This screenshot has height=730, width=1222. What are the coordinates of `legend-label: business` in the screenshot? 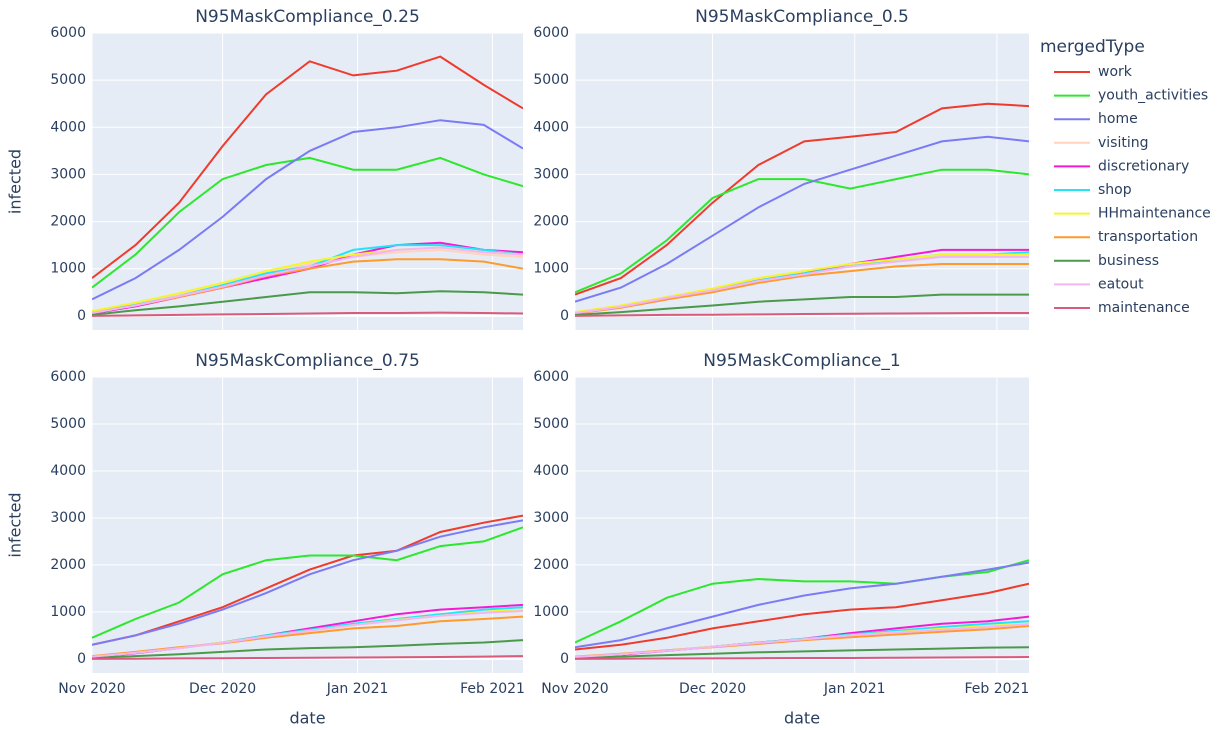 It's located at (1128, 261).